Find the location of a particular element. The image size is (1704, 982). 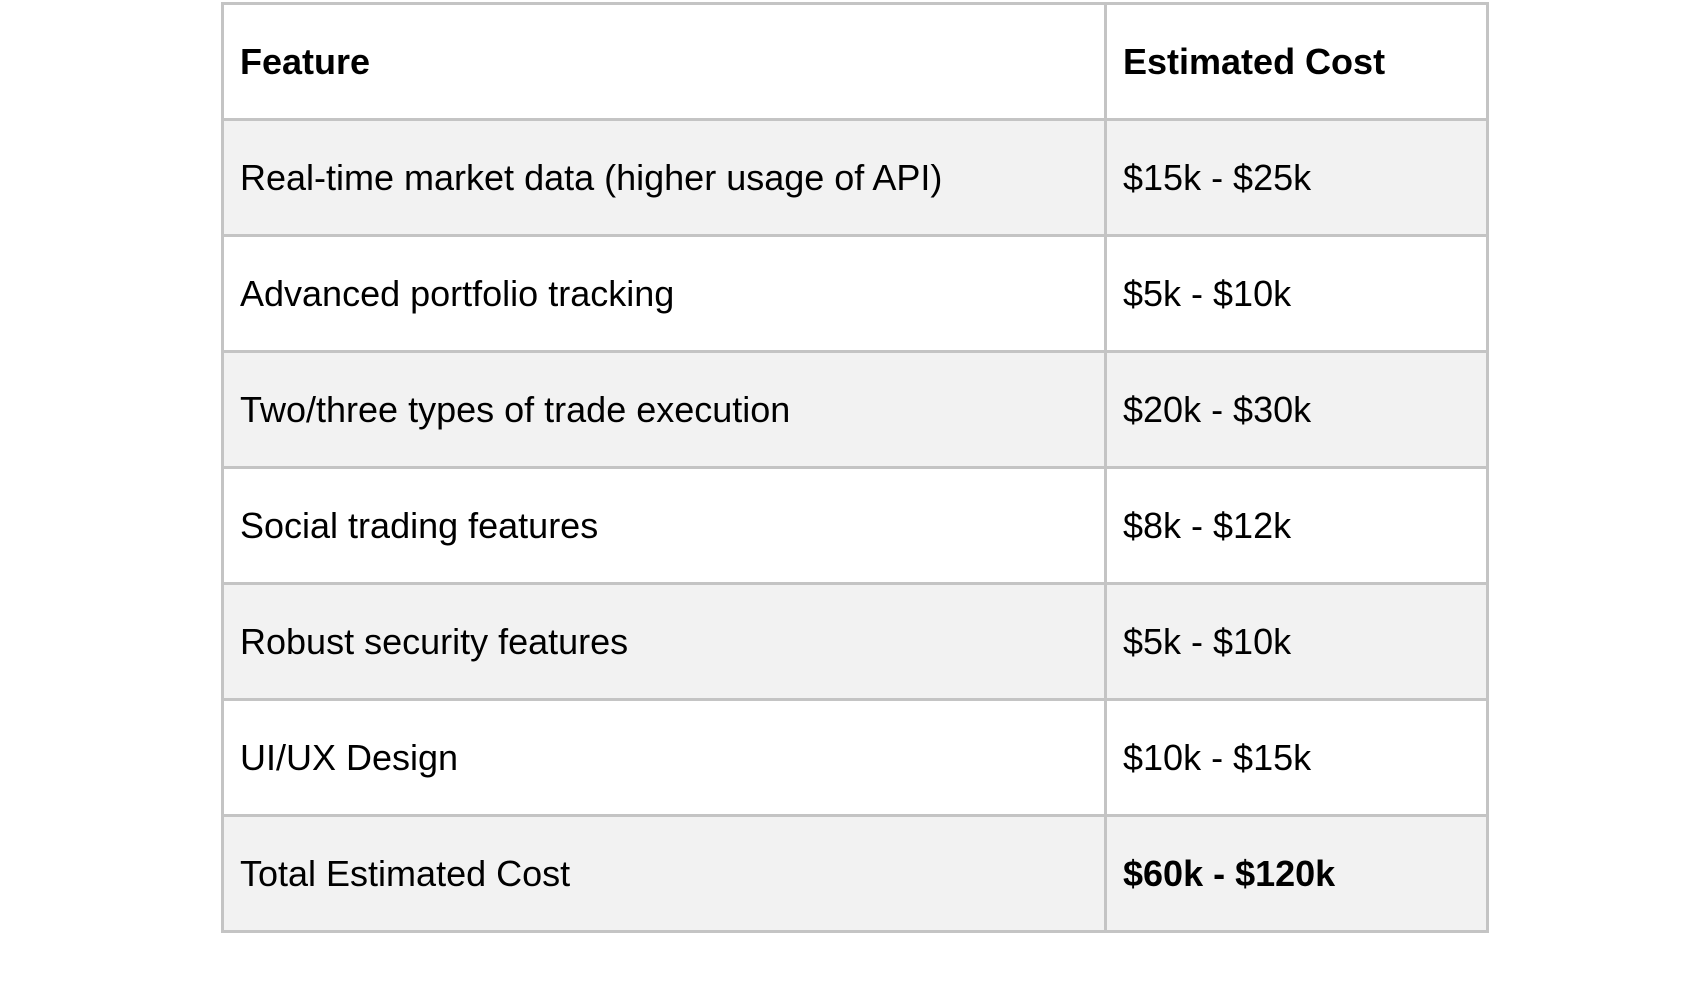

table-row: Social trading features $8k - $12k is located at coordinates (855, 525).